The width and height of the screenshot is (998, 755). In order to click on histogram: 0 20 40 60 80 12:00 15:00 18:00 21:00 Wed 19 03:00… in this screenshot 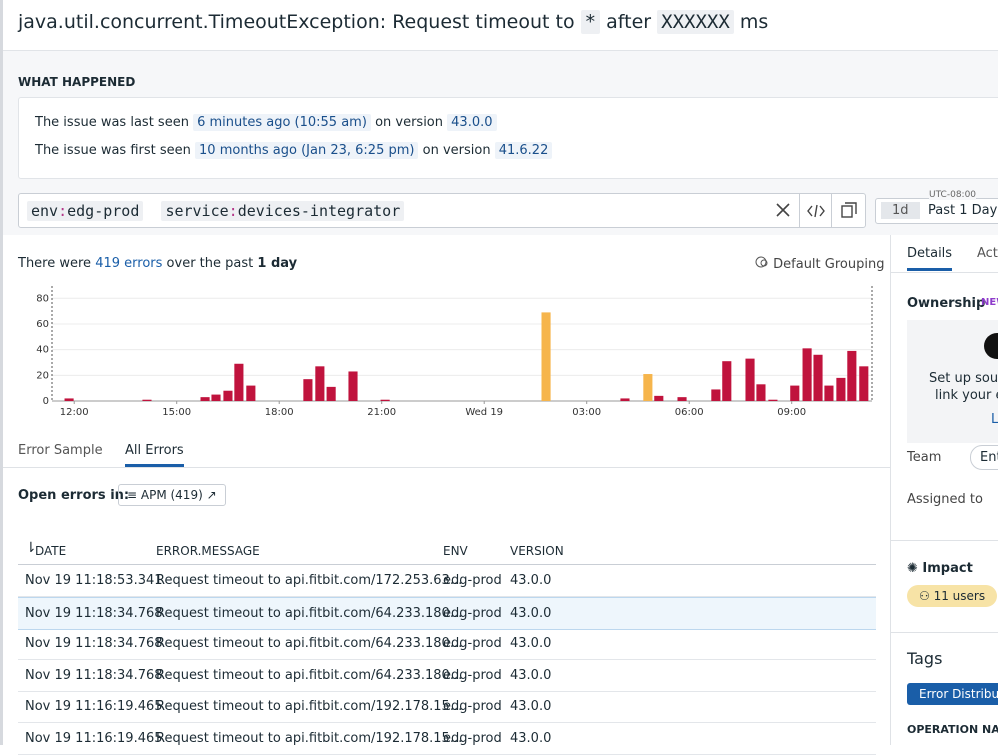, I will do `click(454, 352)`.